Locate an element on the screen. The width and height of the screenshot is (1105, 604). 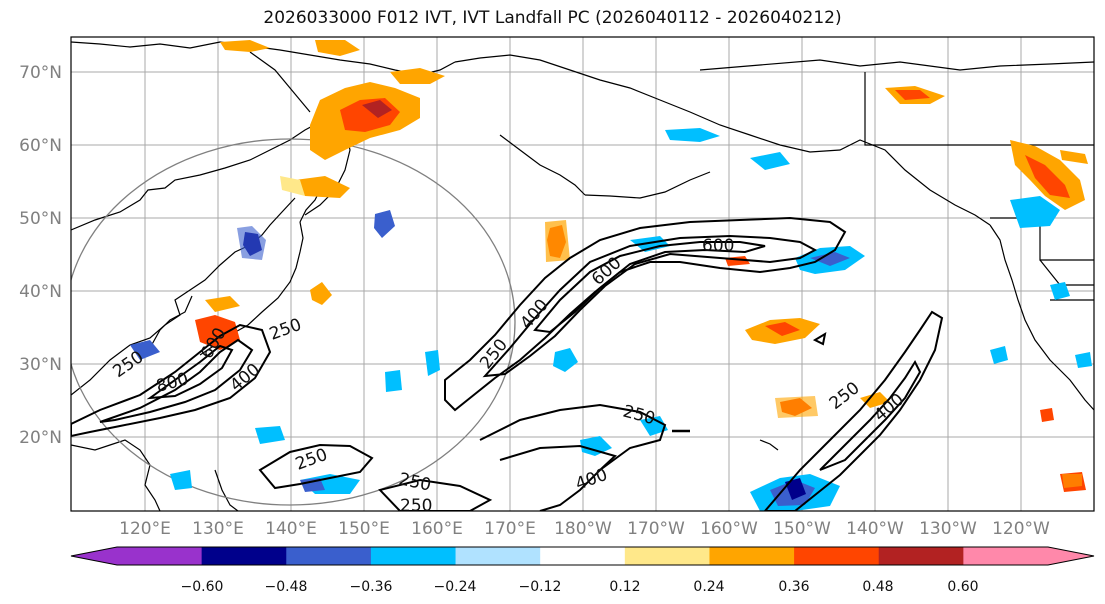
colorbar-tick-label: 0.24 is located at coordinates (708, 587).